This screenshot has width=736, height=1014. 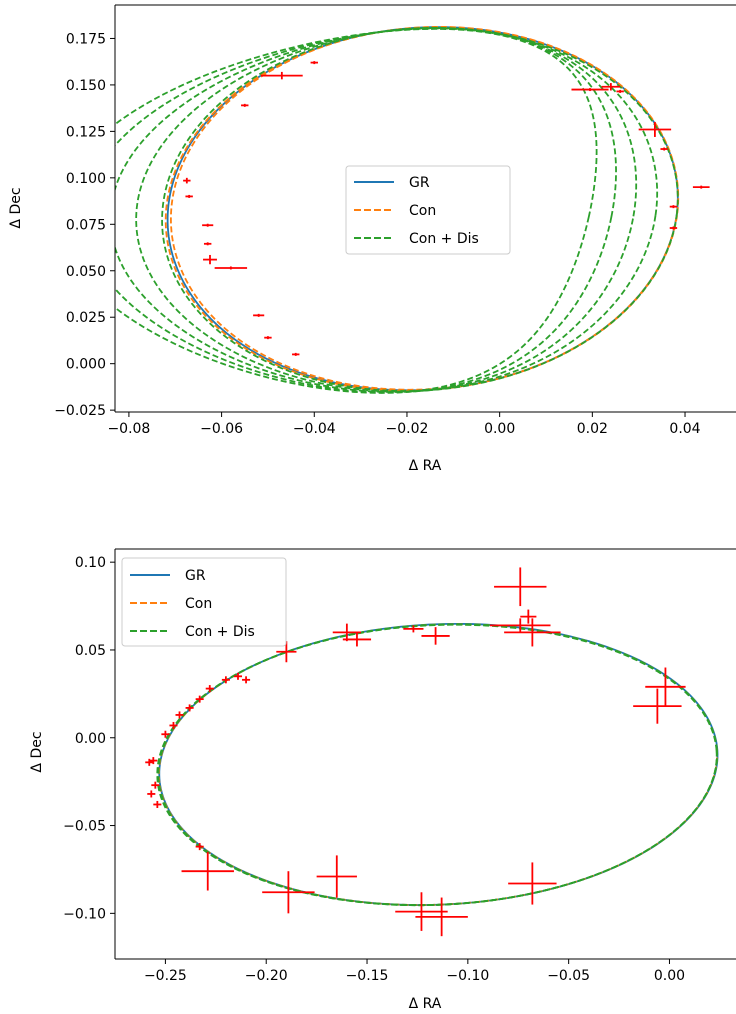 What do you see at coordinates (592, 429) in the screenshot?
I see `top-x-tick-label: 0.02` at bounding box center [592, 429].